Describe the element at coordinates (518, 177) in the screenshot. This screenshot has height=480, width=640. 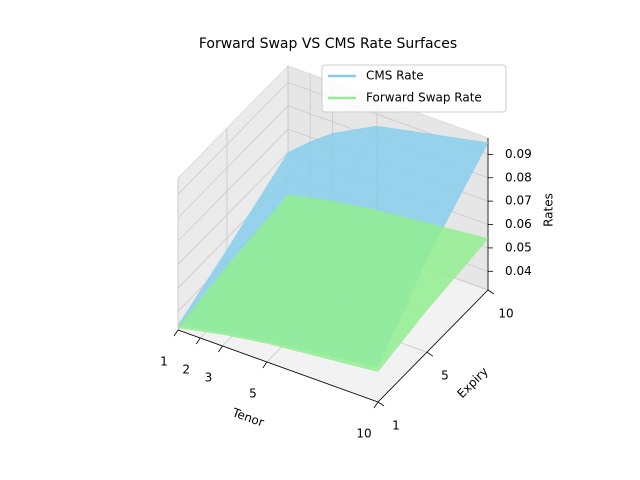
I see `z-tick-label: 0.08` at that location.